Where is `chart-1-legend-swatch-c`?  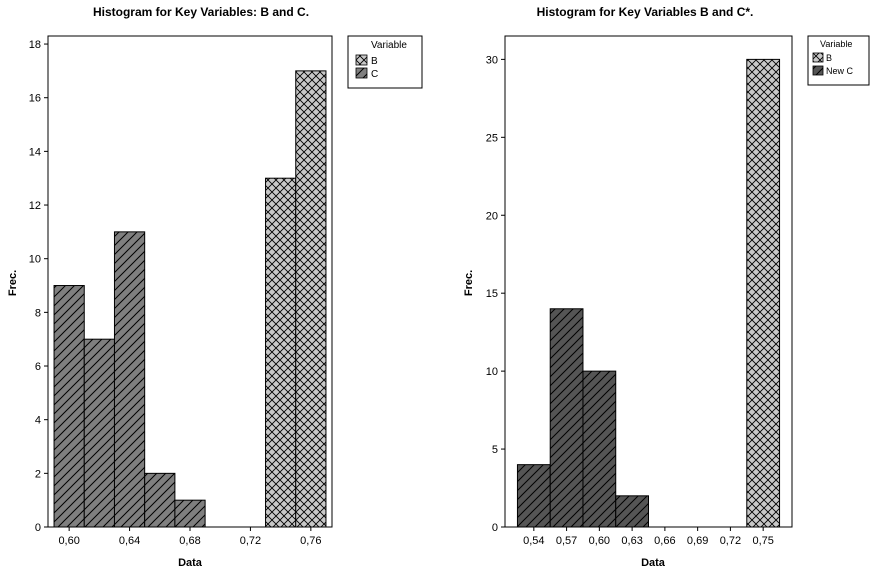 chart-1-legend-swatch-c is located at coordinates (361, 73).